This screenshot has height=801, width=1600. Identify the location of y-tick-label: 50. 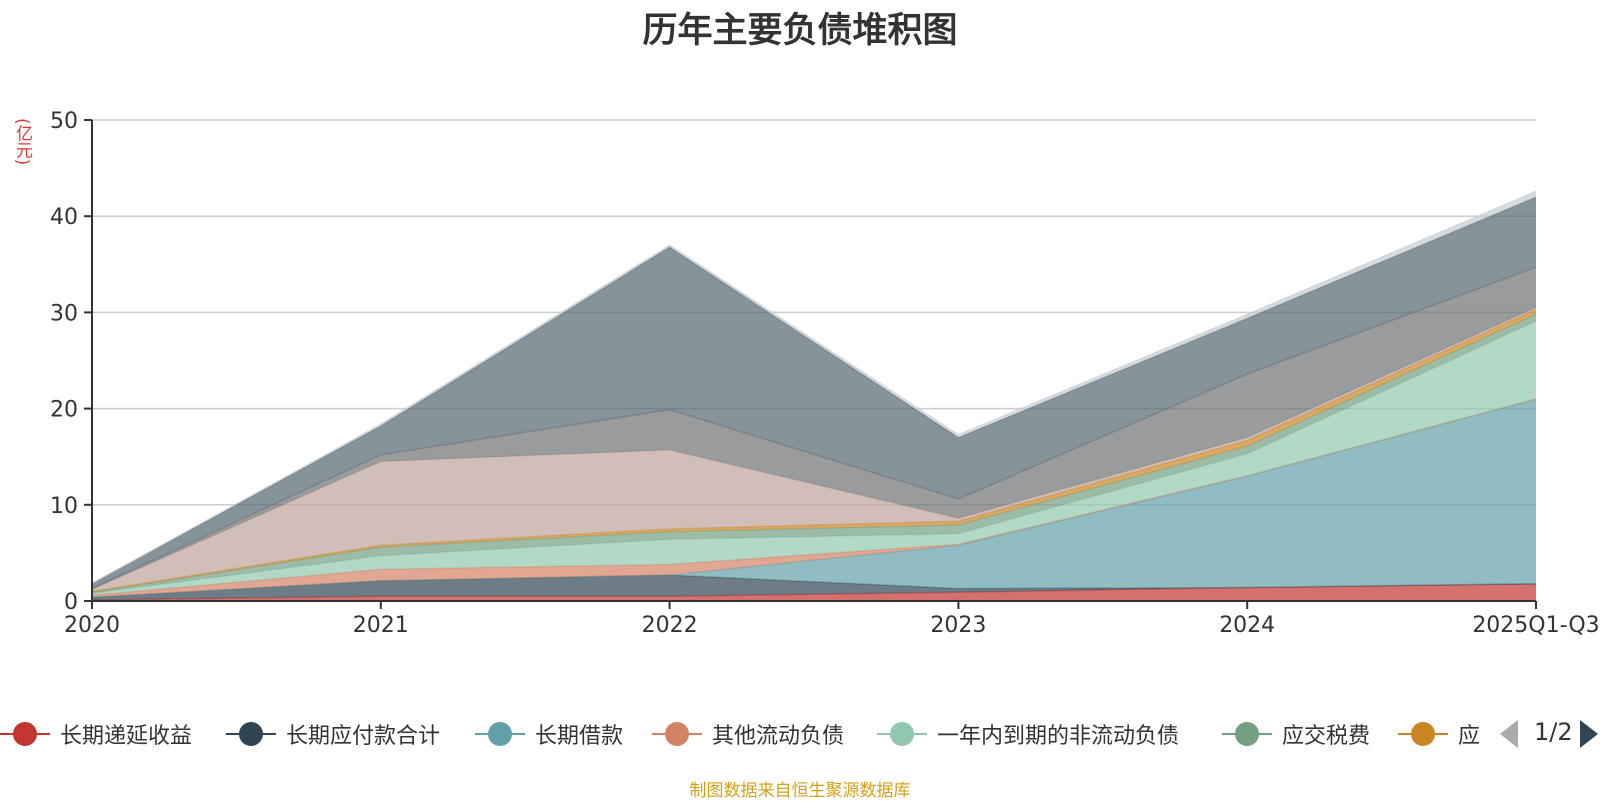
(64, 121).